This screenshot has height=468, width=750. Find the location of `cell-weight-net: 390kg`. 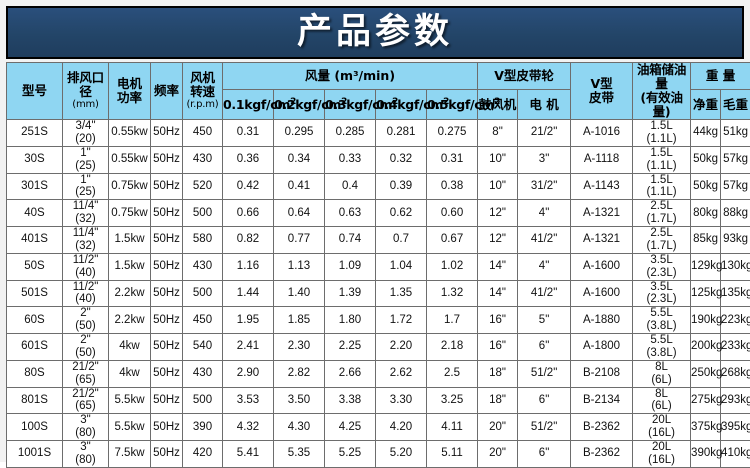

cell-weight-net: 390kg is located at coordinates (706, 454).